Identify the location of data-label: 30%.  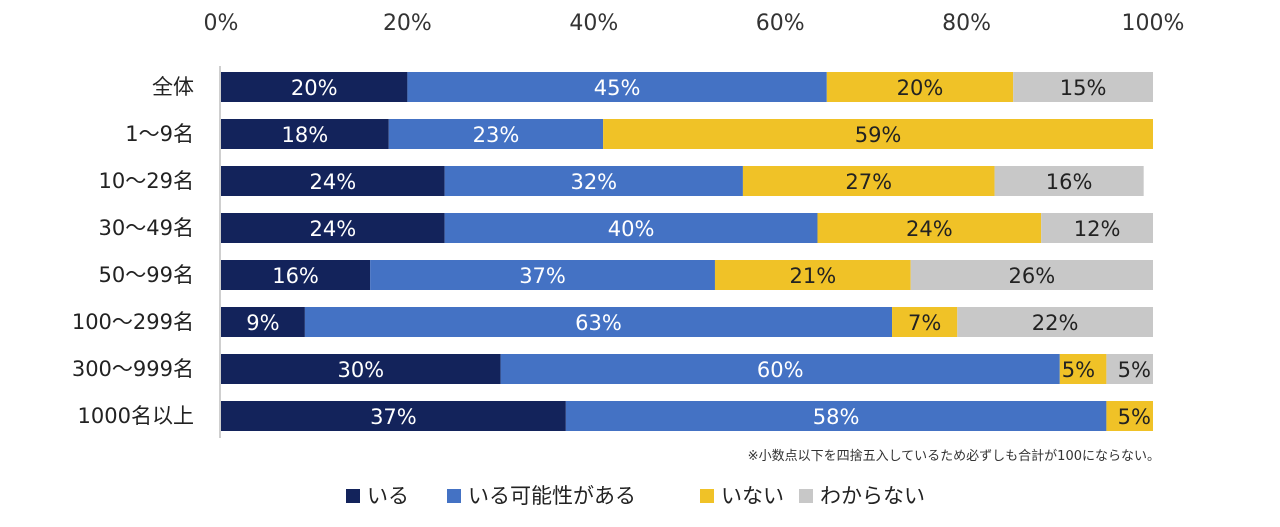
(360, 370).